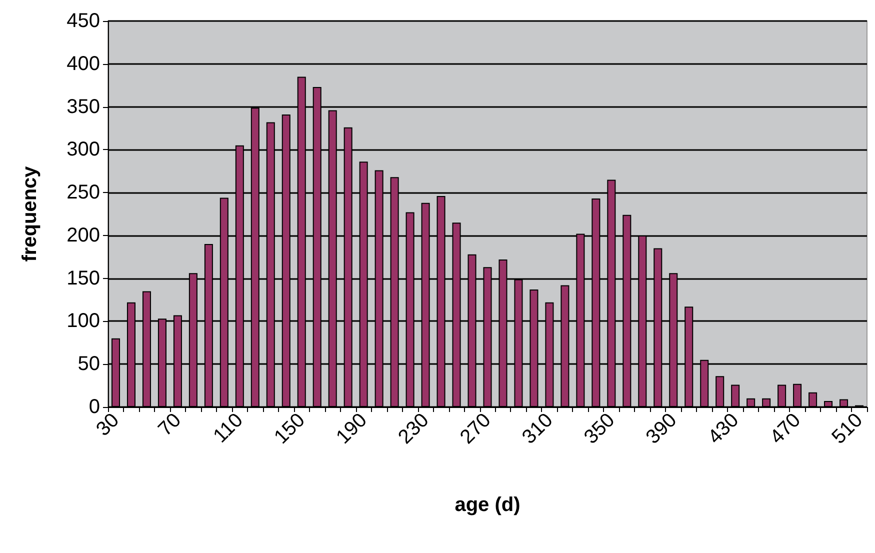 The width and height of the screenshot is (875, 553). What do you see at coordinates (89, 364) in the screenshot?
I see `y-tick-label: 50` at bounding box center [89, 364].